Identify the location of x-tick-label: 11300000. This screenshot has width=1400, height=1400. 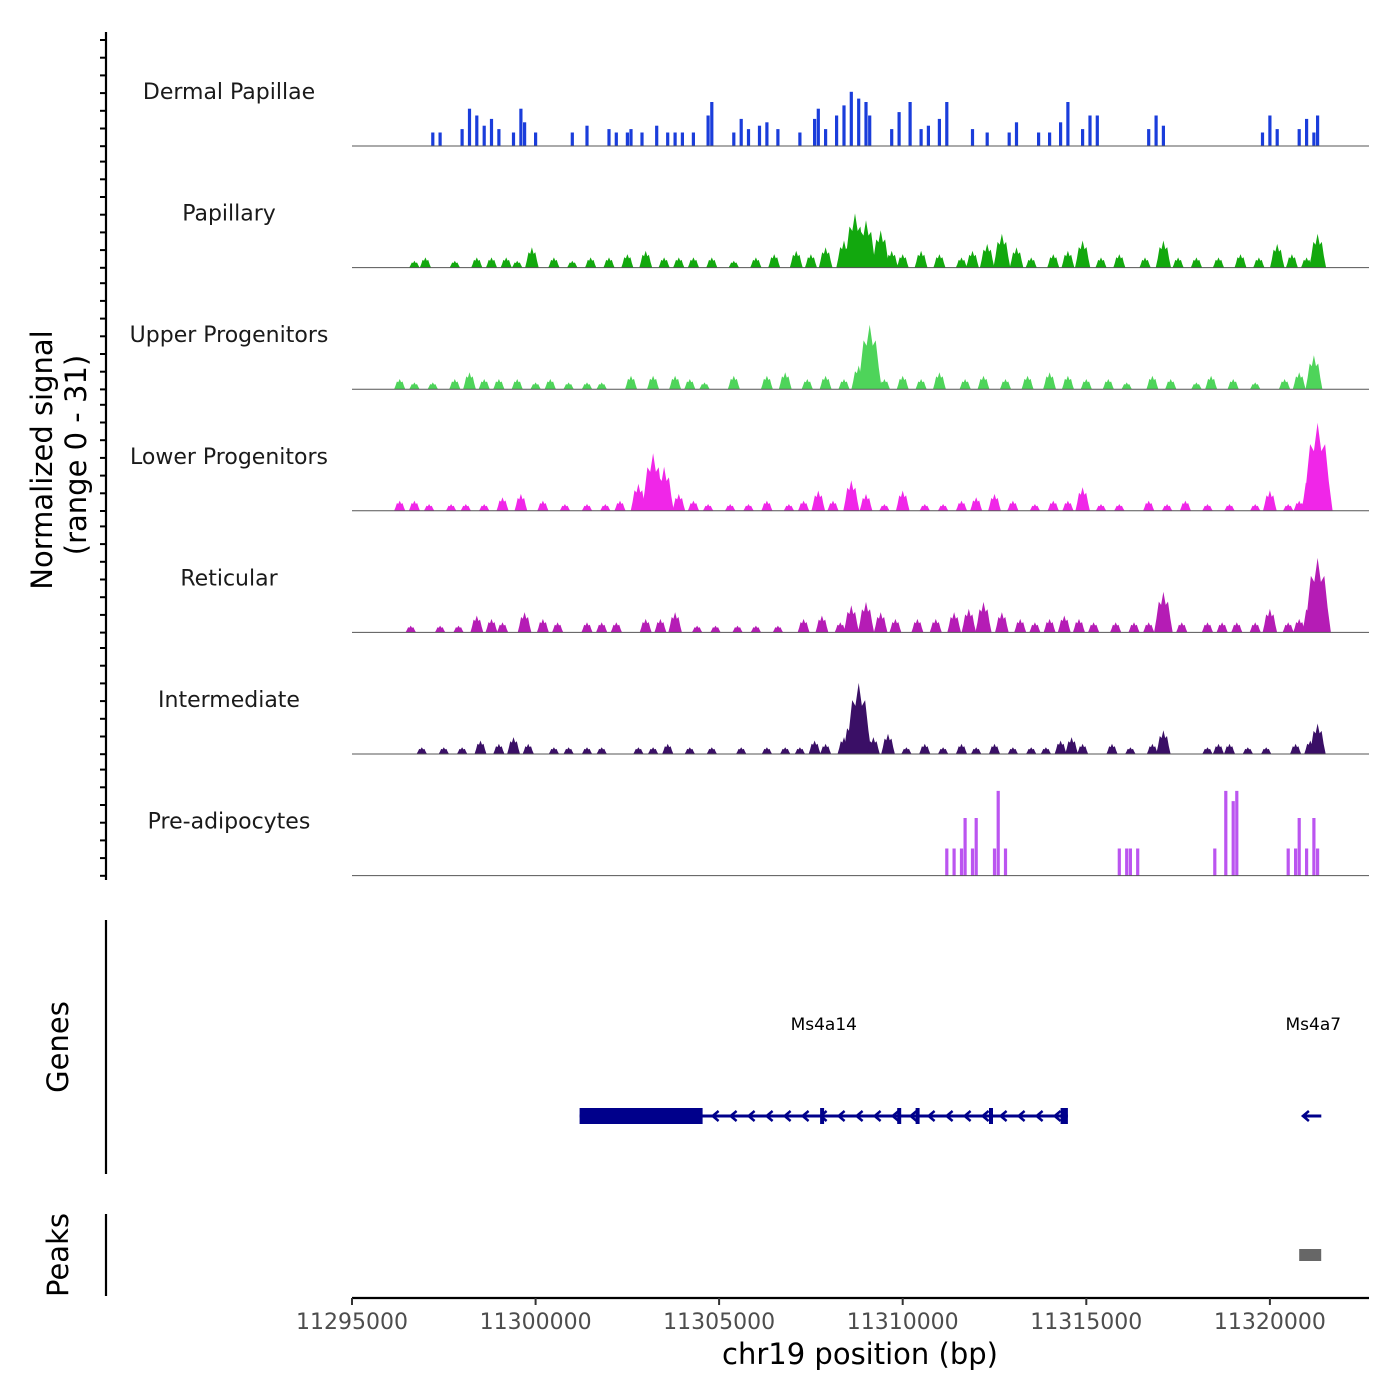
(536, 1322).